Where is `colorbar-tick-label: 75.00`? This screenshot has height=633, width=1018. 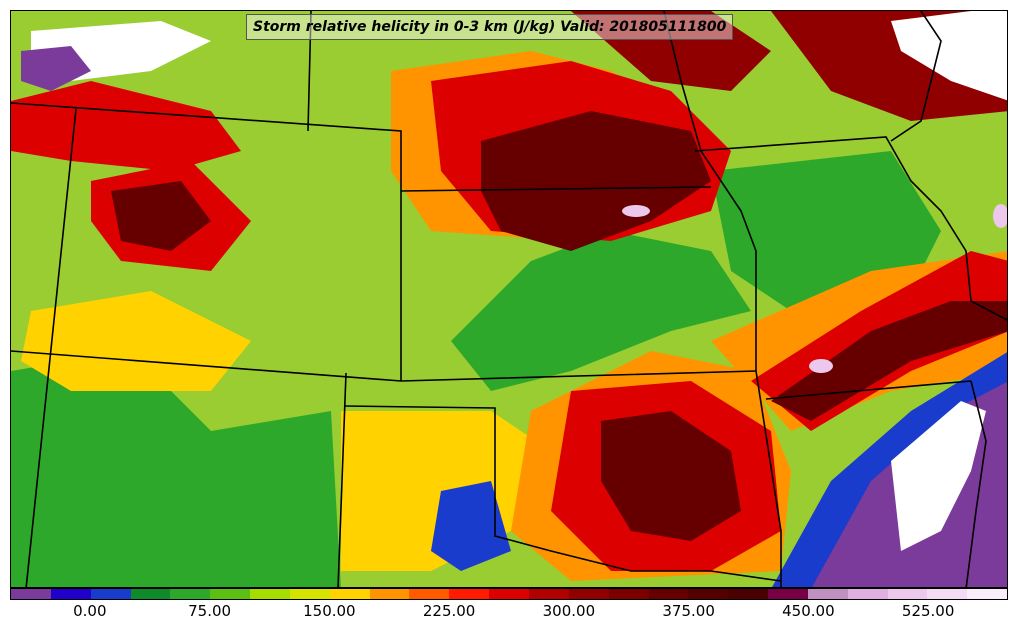
colorbar-tick-label: 75.00 is located at coordinates (210, 611).